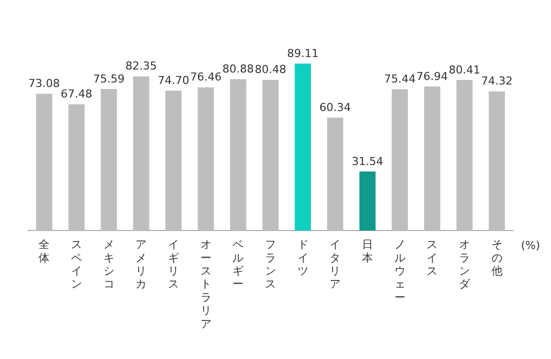 The width and height of the screenshot is (551, 359). I want to click on x-tick-label: ノルウェー, so click(400, 271).